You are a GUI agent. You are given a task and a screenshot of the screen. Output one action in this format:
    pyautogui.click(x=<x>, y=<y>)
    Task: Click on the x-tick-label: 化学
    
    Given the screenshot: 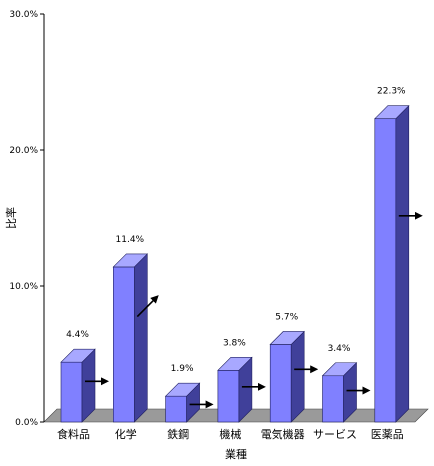 What is the action you would take?
    pyautogui.click(x=126, y=434)
    